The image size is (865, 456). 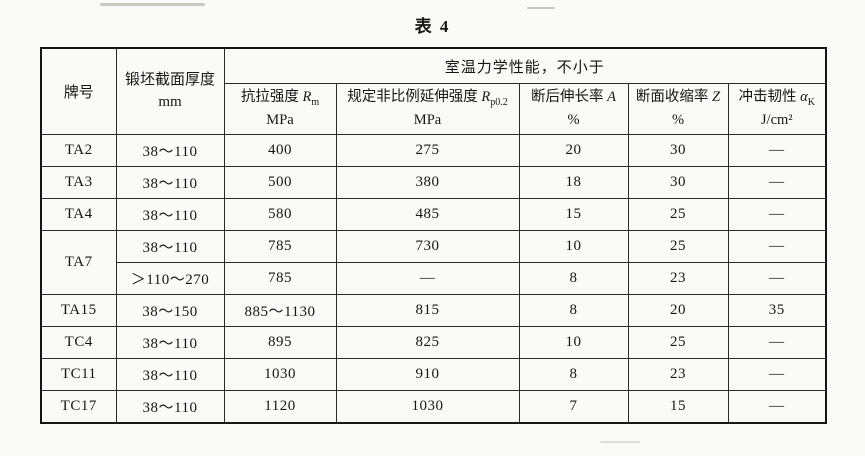 I want to click on symbol-Z: Z, so click(x=716, y=96).